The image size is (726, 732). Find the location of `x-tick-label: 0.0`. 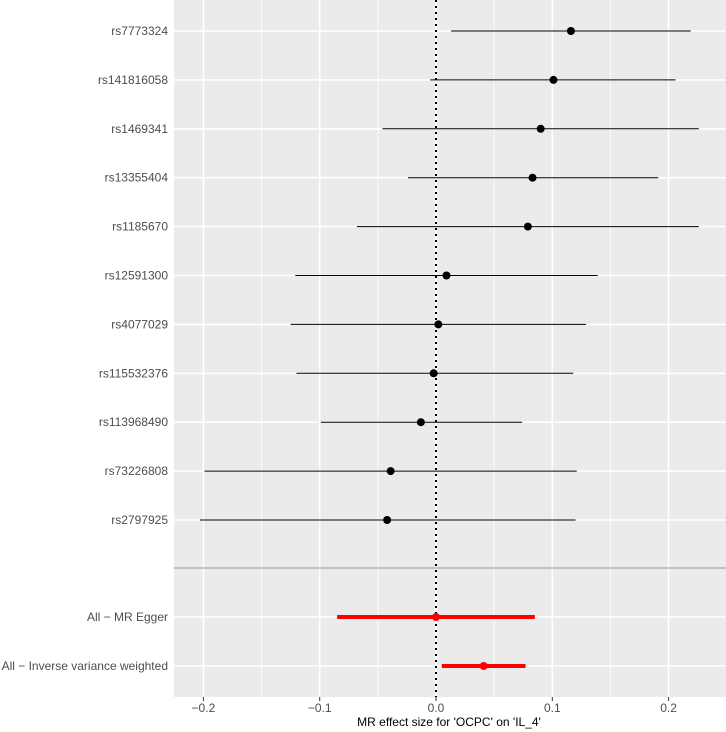

x-tick-label: 0.0 is located at coordinates (436, 708).